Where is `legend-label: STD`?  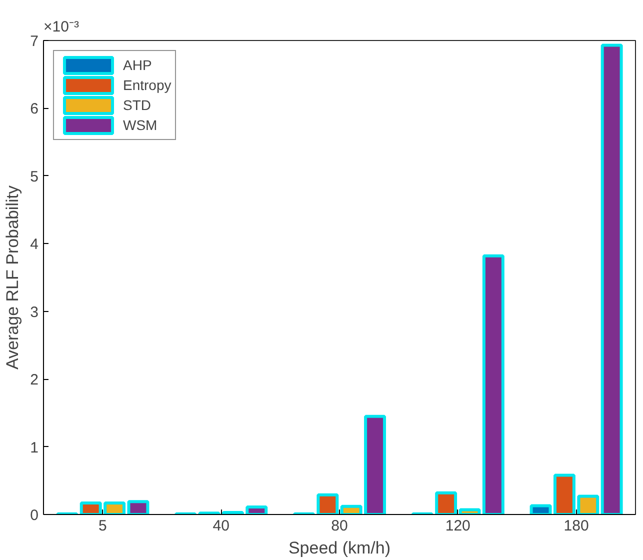 legend-label: STD is located at coordinates (137, 105).